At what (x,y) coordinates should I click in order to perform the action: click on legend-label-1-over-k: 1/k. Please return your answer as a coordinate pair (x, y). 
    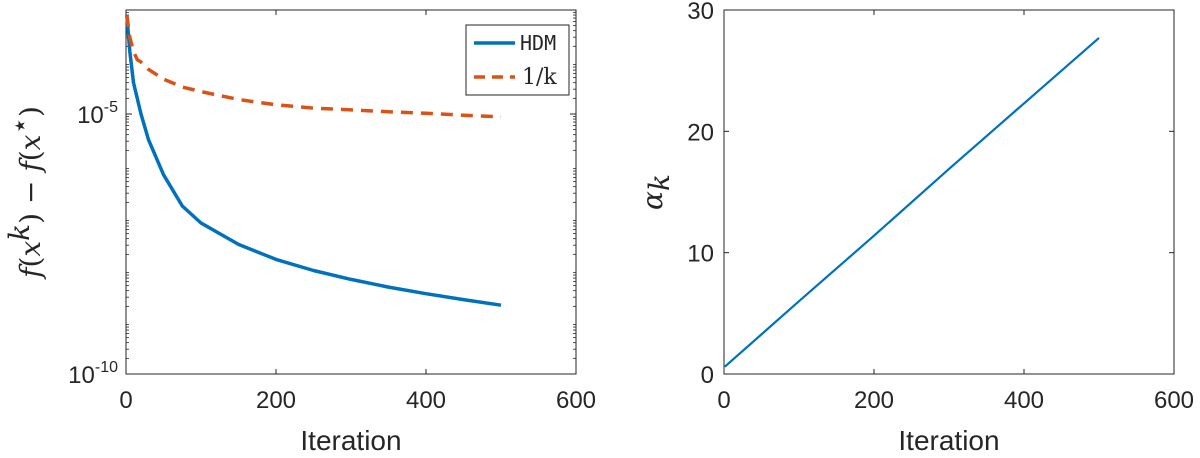
    Looking at the image, I should click on (539, 77).